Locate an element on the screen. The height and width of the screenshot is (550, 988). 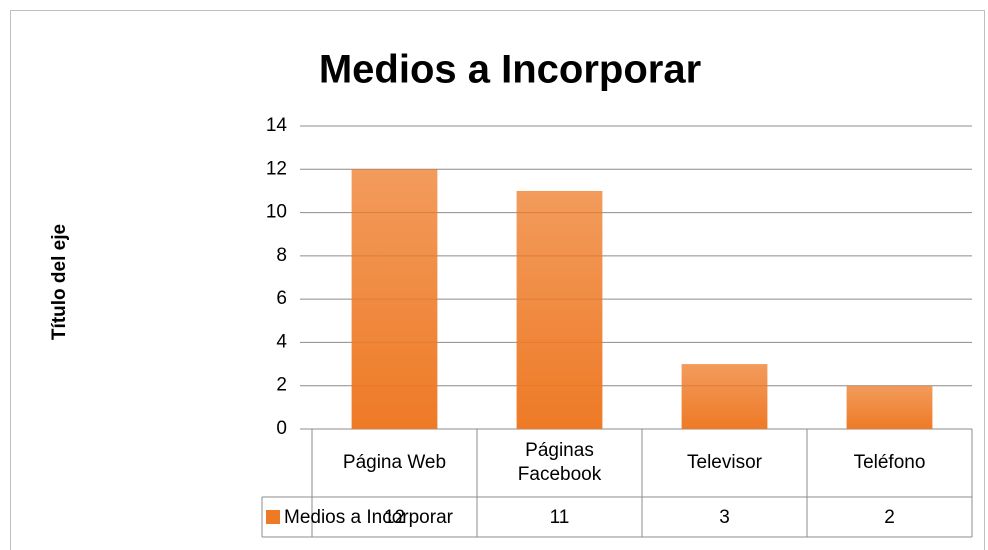
x-tick-label: Televisor is located at coordinates (724, 462).